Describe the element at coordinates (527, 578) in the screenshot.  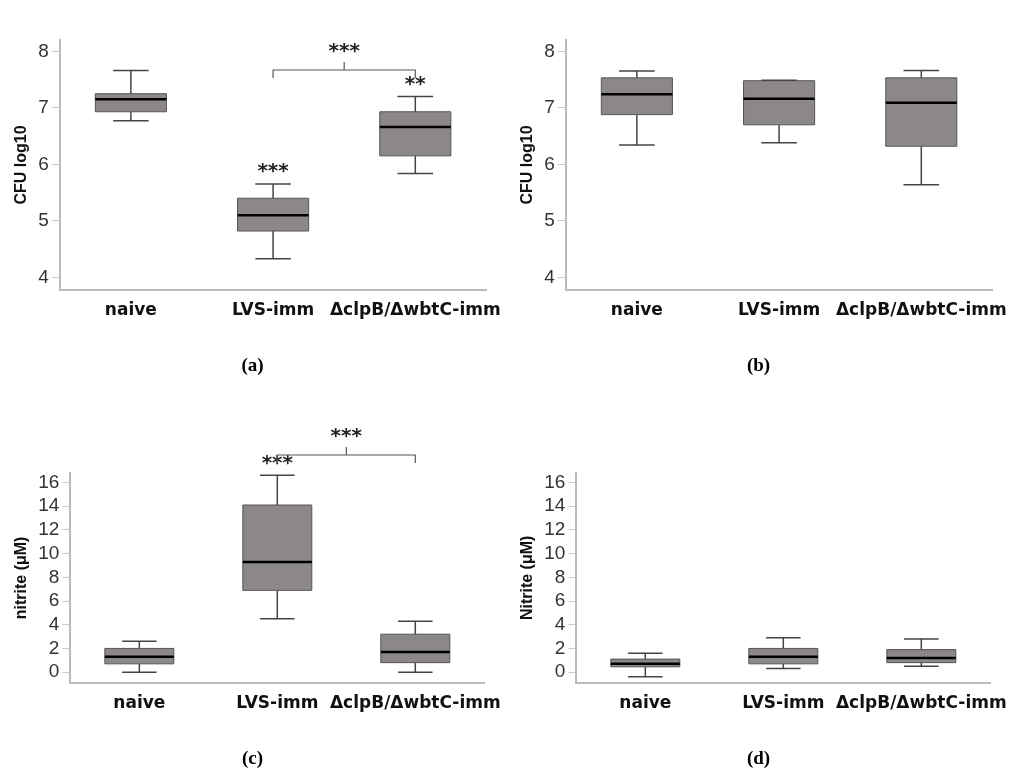
I see `y-axis-title: Nitrite (μM)` at that location.